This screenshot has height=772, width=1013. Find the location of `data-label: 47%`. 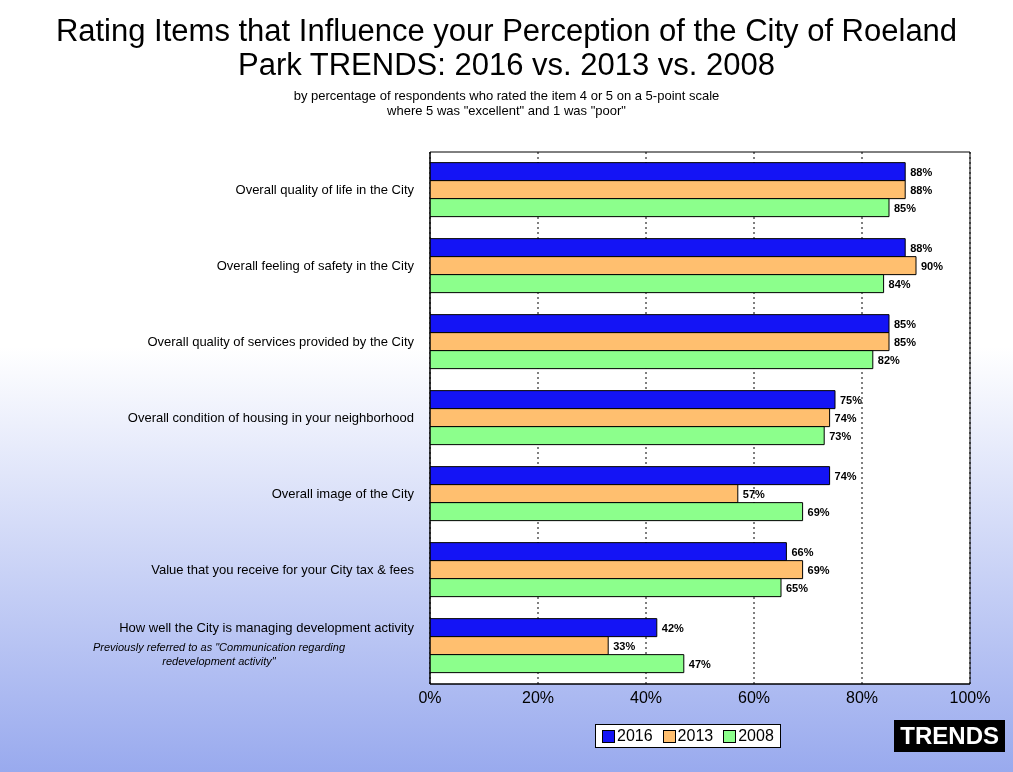

data-label: 47% is located at coordinates (700, 663).